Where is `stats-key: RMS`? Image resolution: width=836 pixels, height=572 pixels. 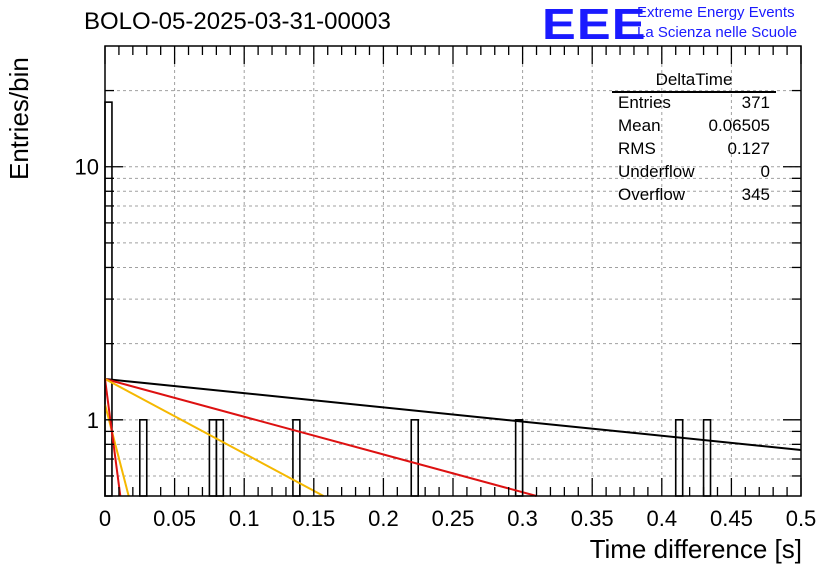 stats-key: RMS is located at coordinates (637, 148).